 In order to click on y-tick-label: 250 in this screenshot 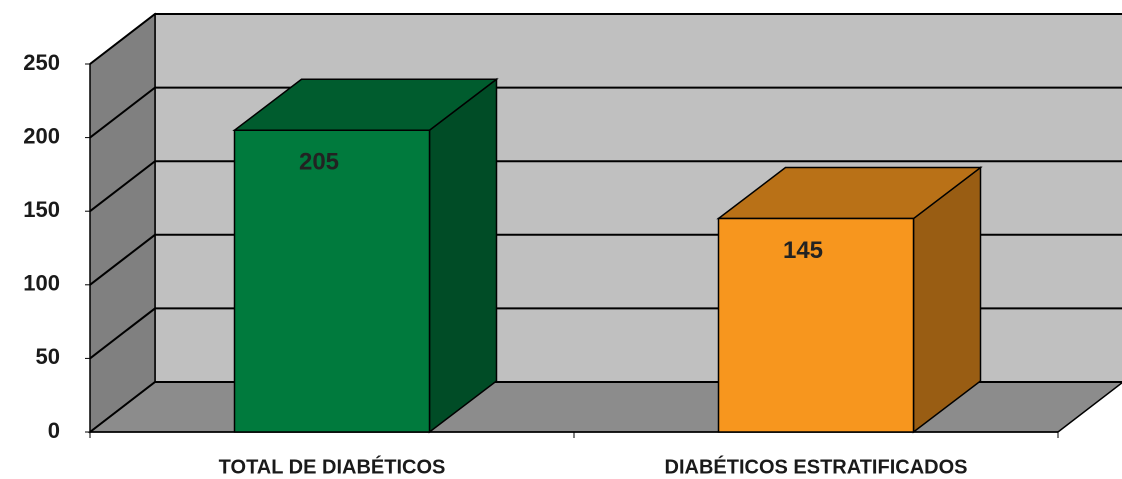, I will do `click(41, 62)`.